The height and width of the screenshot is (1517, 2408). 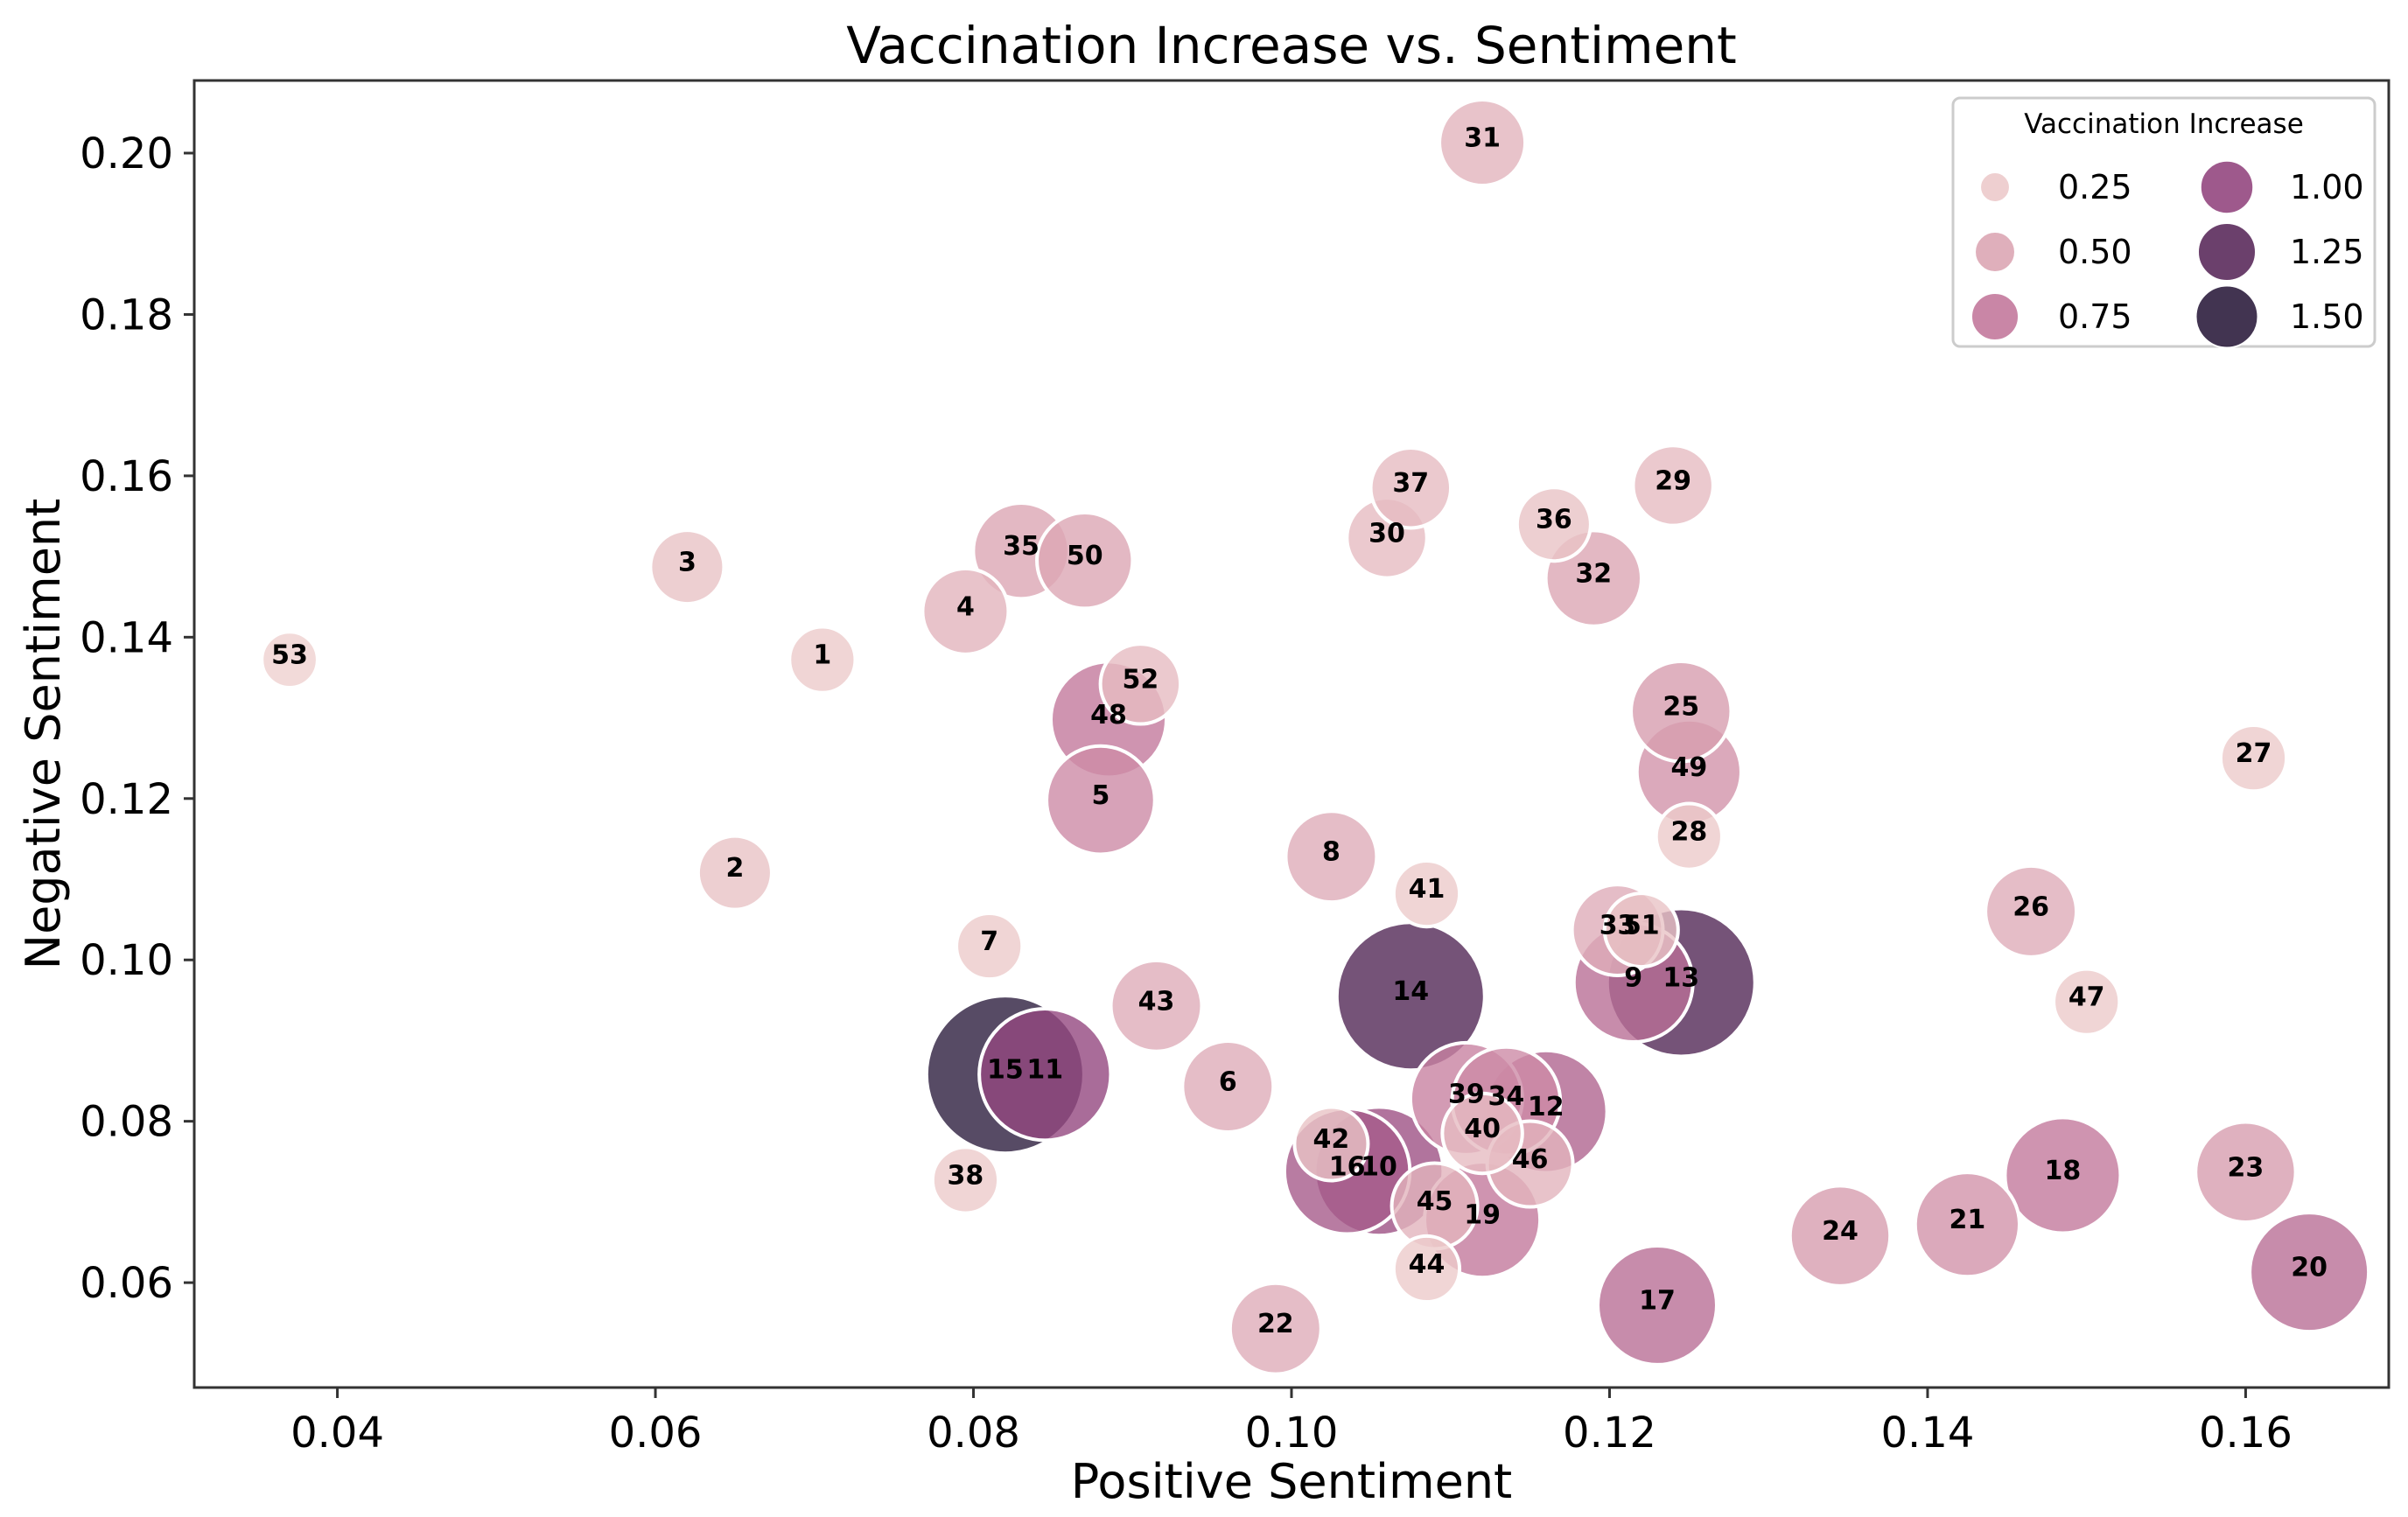 I want to click on point-label-18: 18, so click(x=2063, y=1171).